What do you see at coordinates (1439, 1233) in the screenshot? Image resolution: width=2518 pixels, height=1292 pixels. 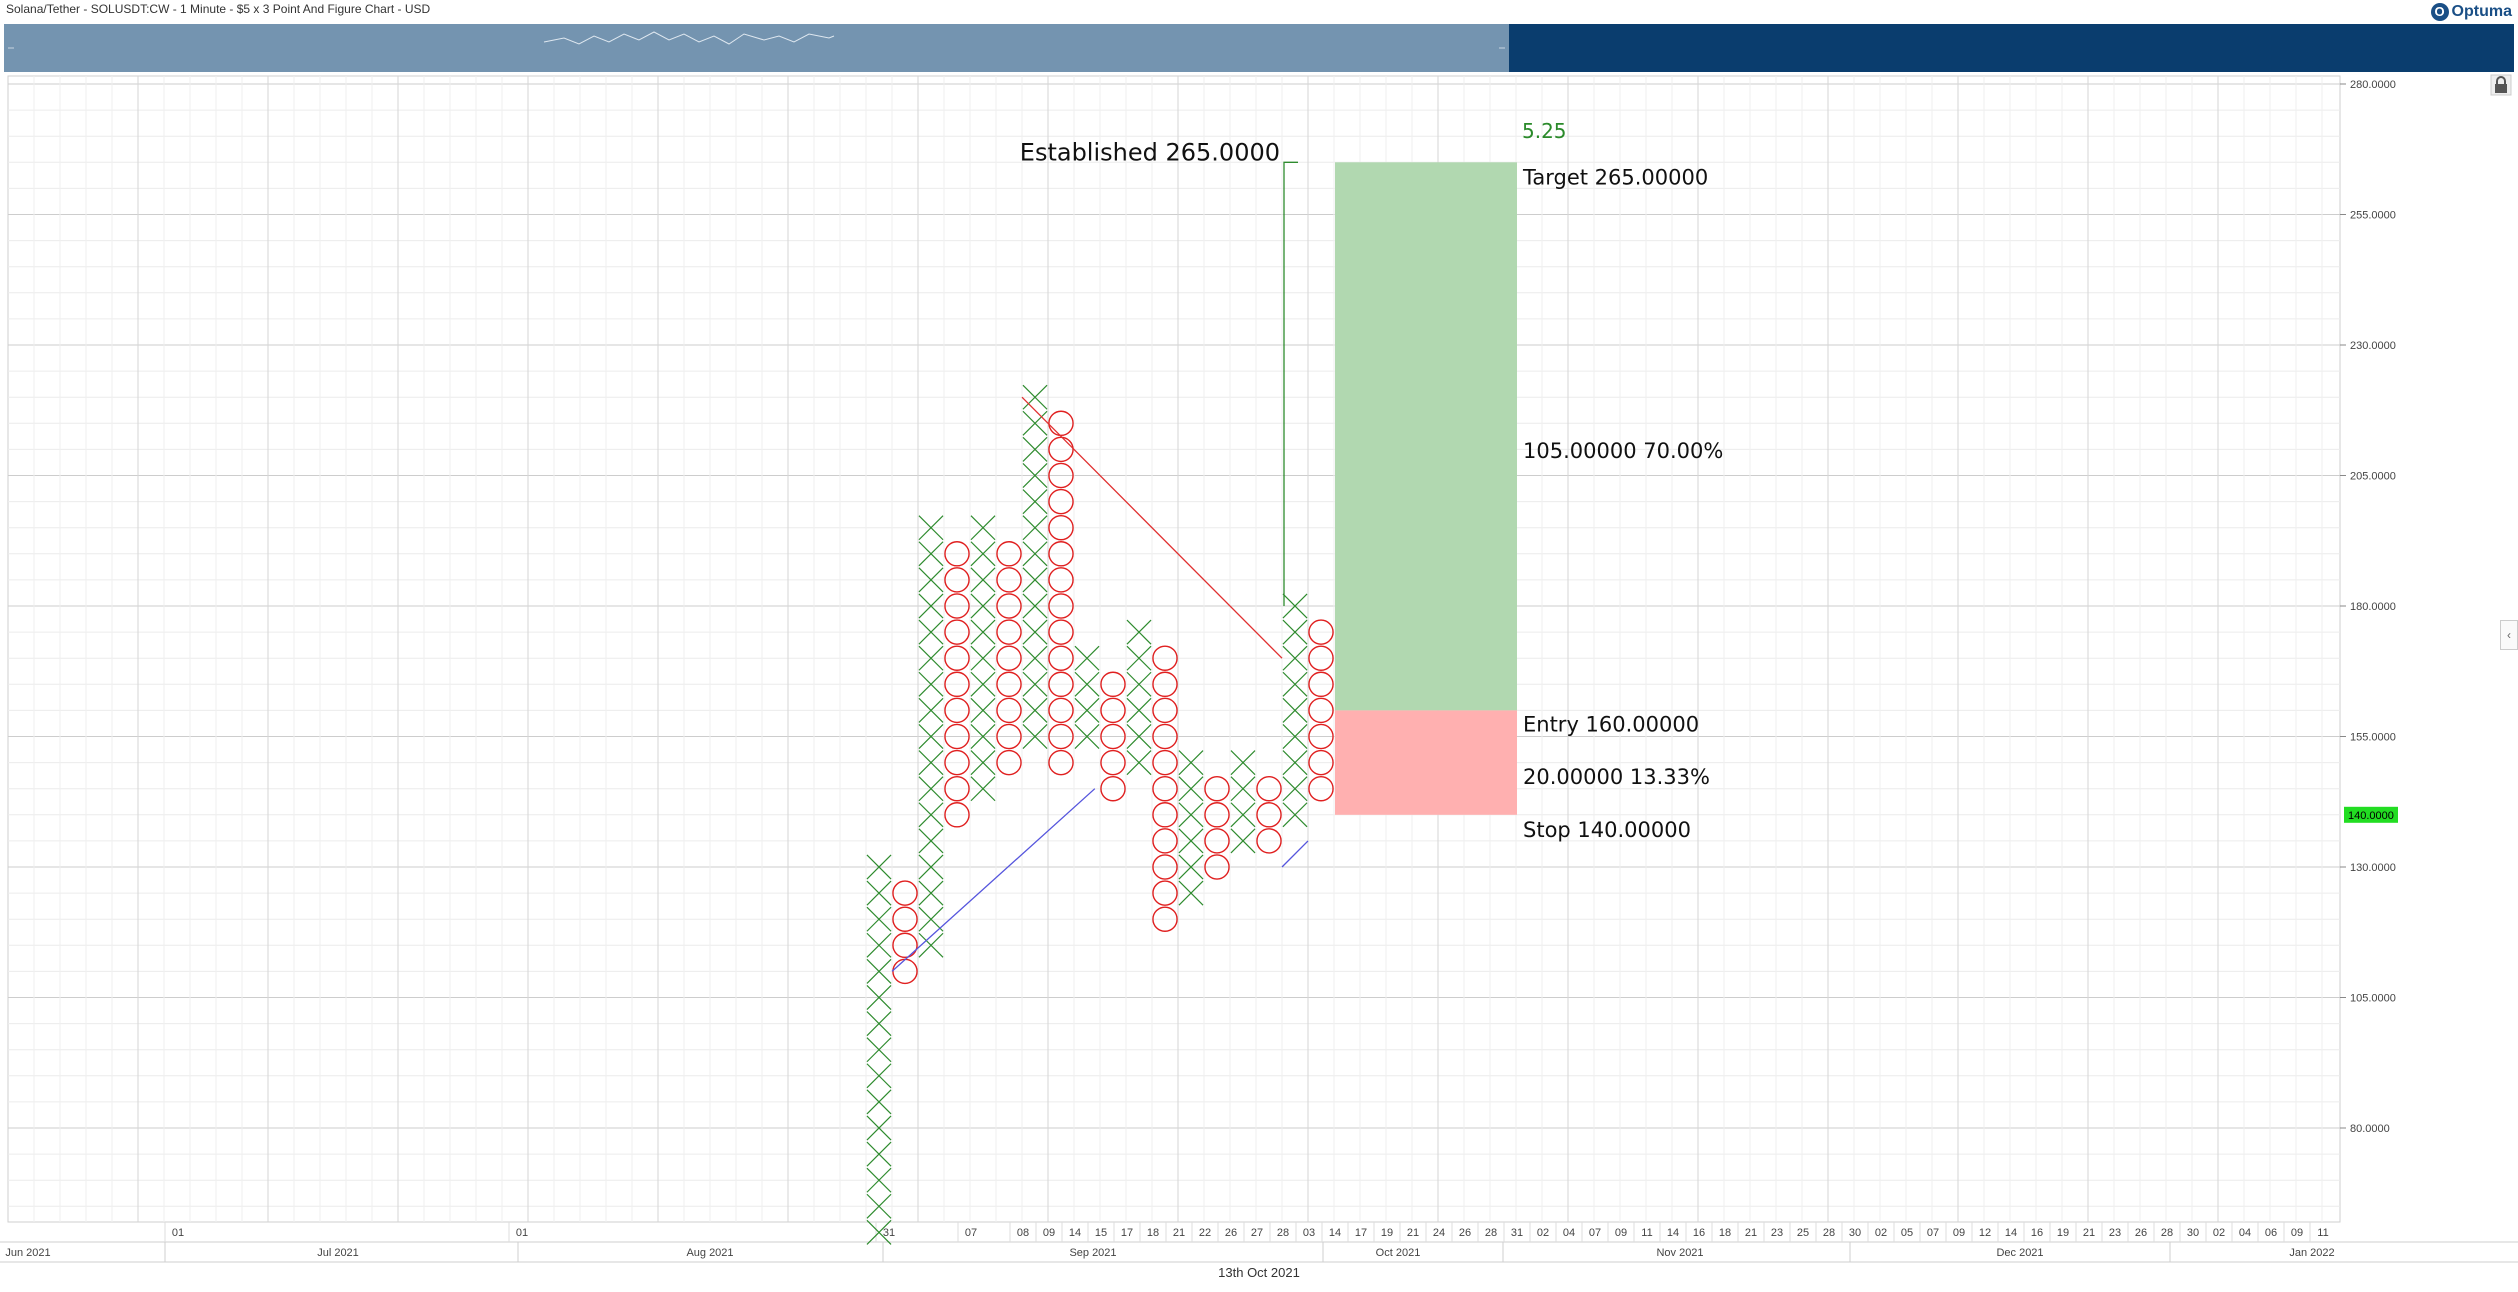 I see `x-day-label: 24` at bounding box center [1439, 1233].